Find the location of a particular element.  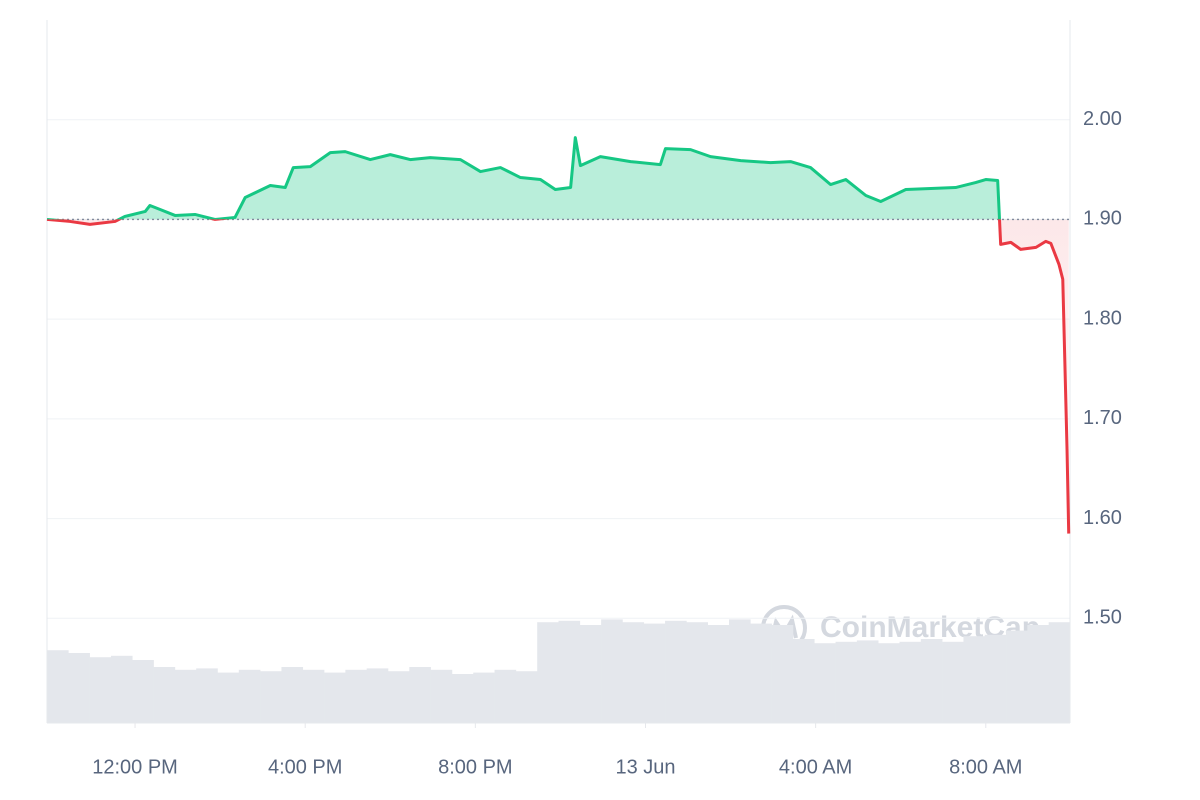

y-tick-label: 1.70 is located at coordinates (1102, 418).